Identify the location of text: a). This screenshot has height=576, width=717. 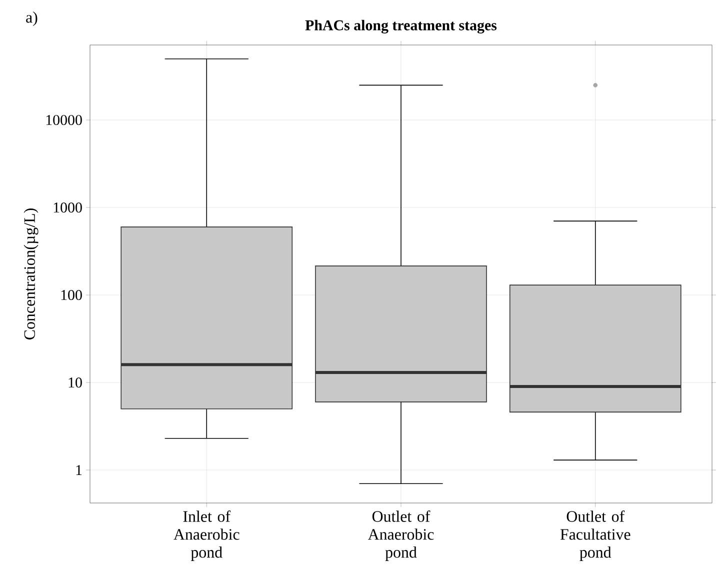
(32, 19).